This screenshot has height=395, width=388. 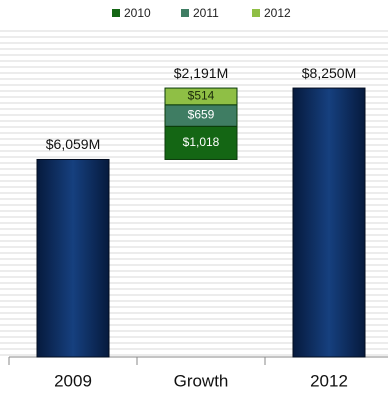 What do you see at coordinates (201, 380) in the screenshot?
I see `x-tick-label: Growth` at bounding box center [201, 380].